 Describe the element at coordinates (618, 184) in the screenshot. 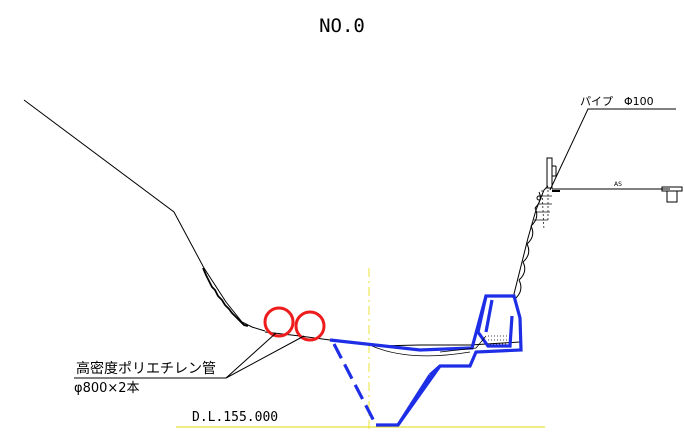

I see `road-mark-label: AS` at that location.